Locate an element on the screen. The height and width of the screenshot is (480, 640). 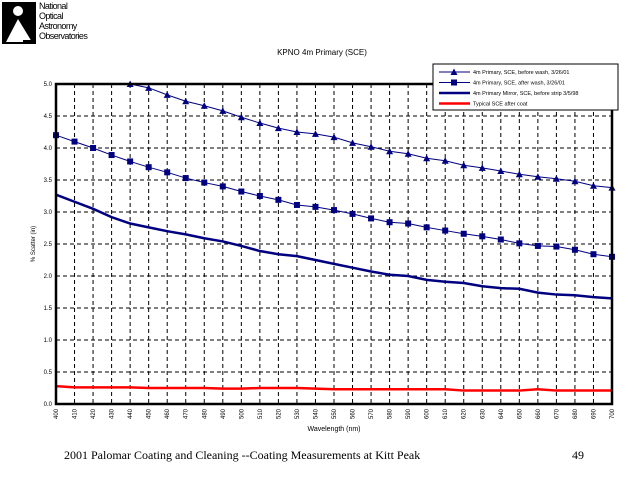
x-axis-label: Wavelength (nm) is located at coordinates (333, 429).